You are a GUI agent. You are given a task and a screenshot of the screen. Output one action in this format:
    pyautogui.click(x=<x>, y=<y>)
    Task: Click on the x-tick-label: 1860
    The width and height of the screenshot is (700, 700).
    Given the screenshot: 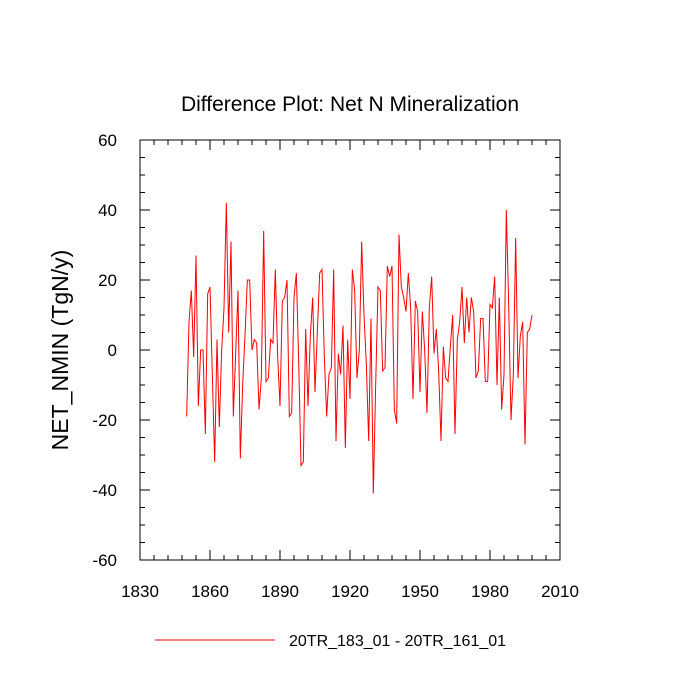 What is the action you would take?
    pyautogui.click(x=210, y=591)
    